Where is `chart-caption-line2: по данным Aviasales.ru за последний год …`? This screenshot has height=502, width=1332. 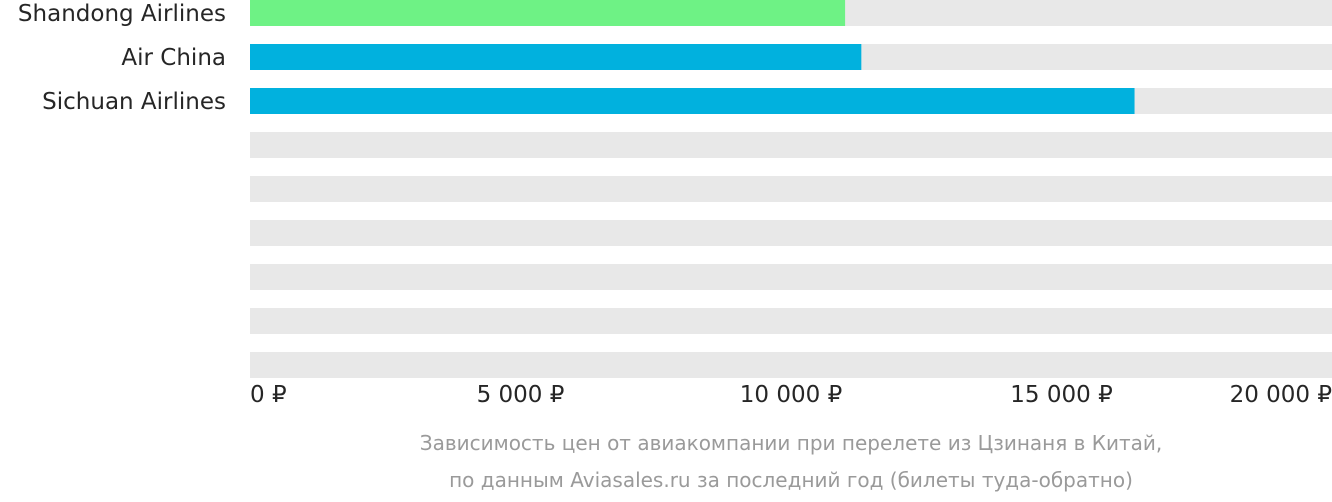 chart-caption-line2: по данным Aviasales.ru за последний год … is located at coordinates (791, 480).